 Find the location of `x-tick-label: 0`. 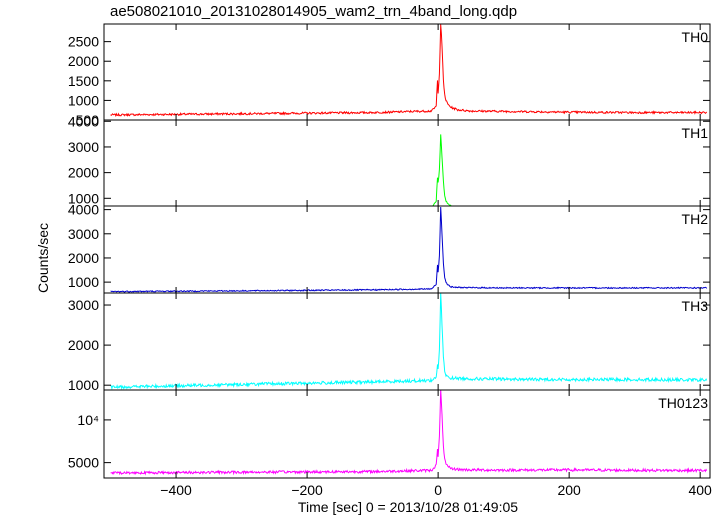

x-tick-label: 0 is located at coordinates (438, 490).